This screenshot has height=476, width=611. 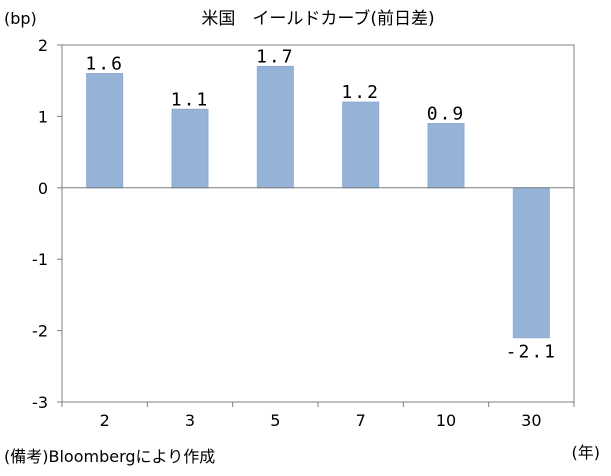 What do you see at coordinates (190, 99) in the screenshot?
I see `data-label: 1.1` at bounding box center [190, 99].